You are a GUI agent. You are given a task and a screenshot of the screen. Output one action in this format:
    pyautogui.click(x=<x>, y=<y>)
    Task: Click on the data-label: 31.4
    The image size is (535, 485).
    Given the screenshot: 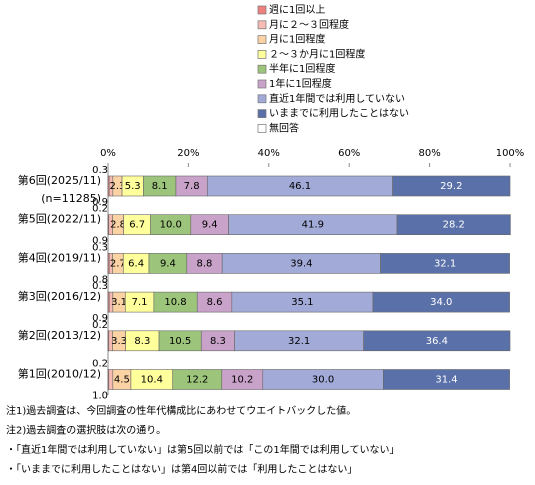 What is the action you would take?
    pyautogui.click(x=446, y=380)
    